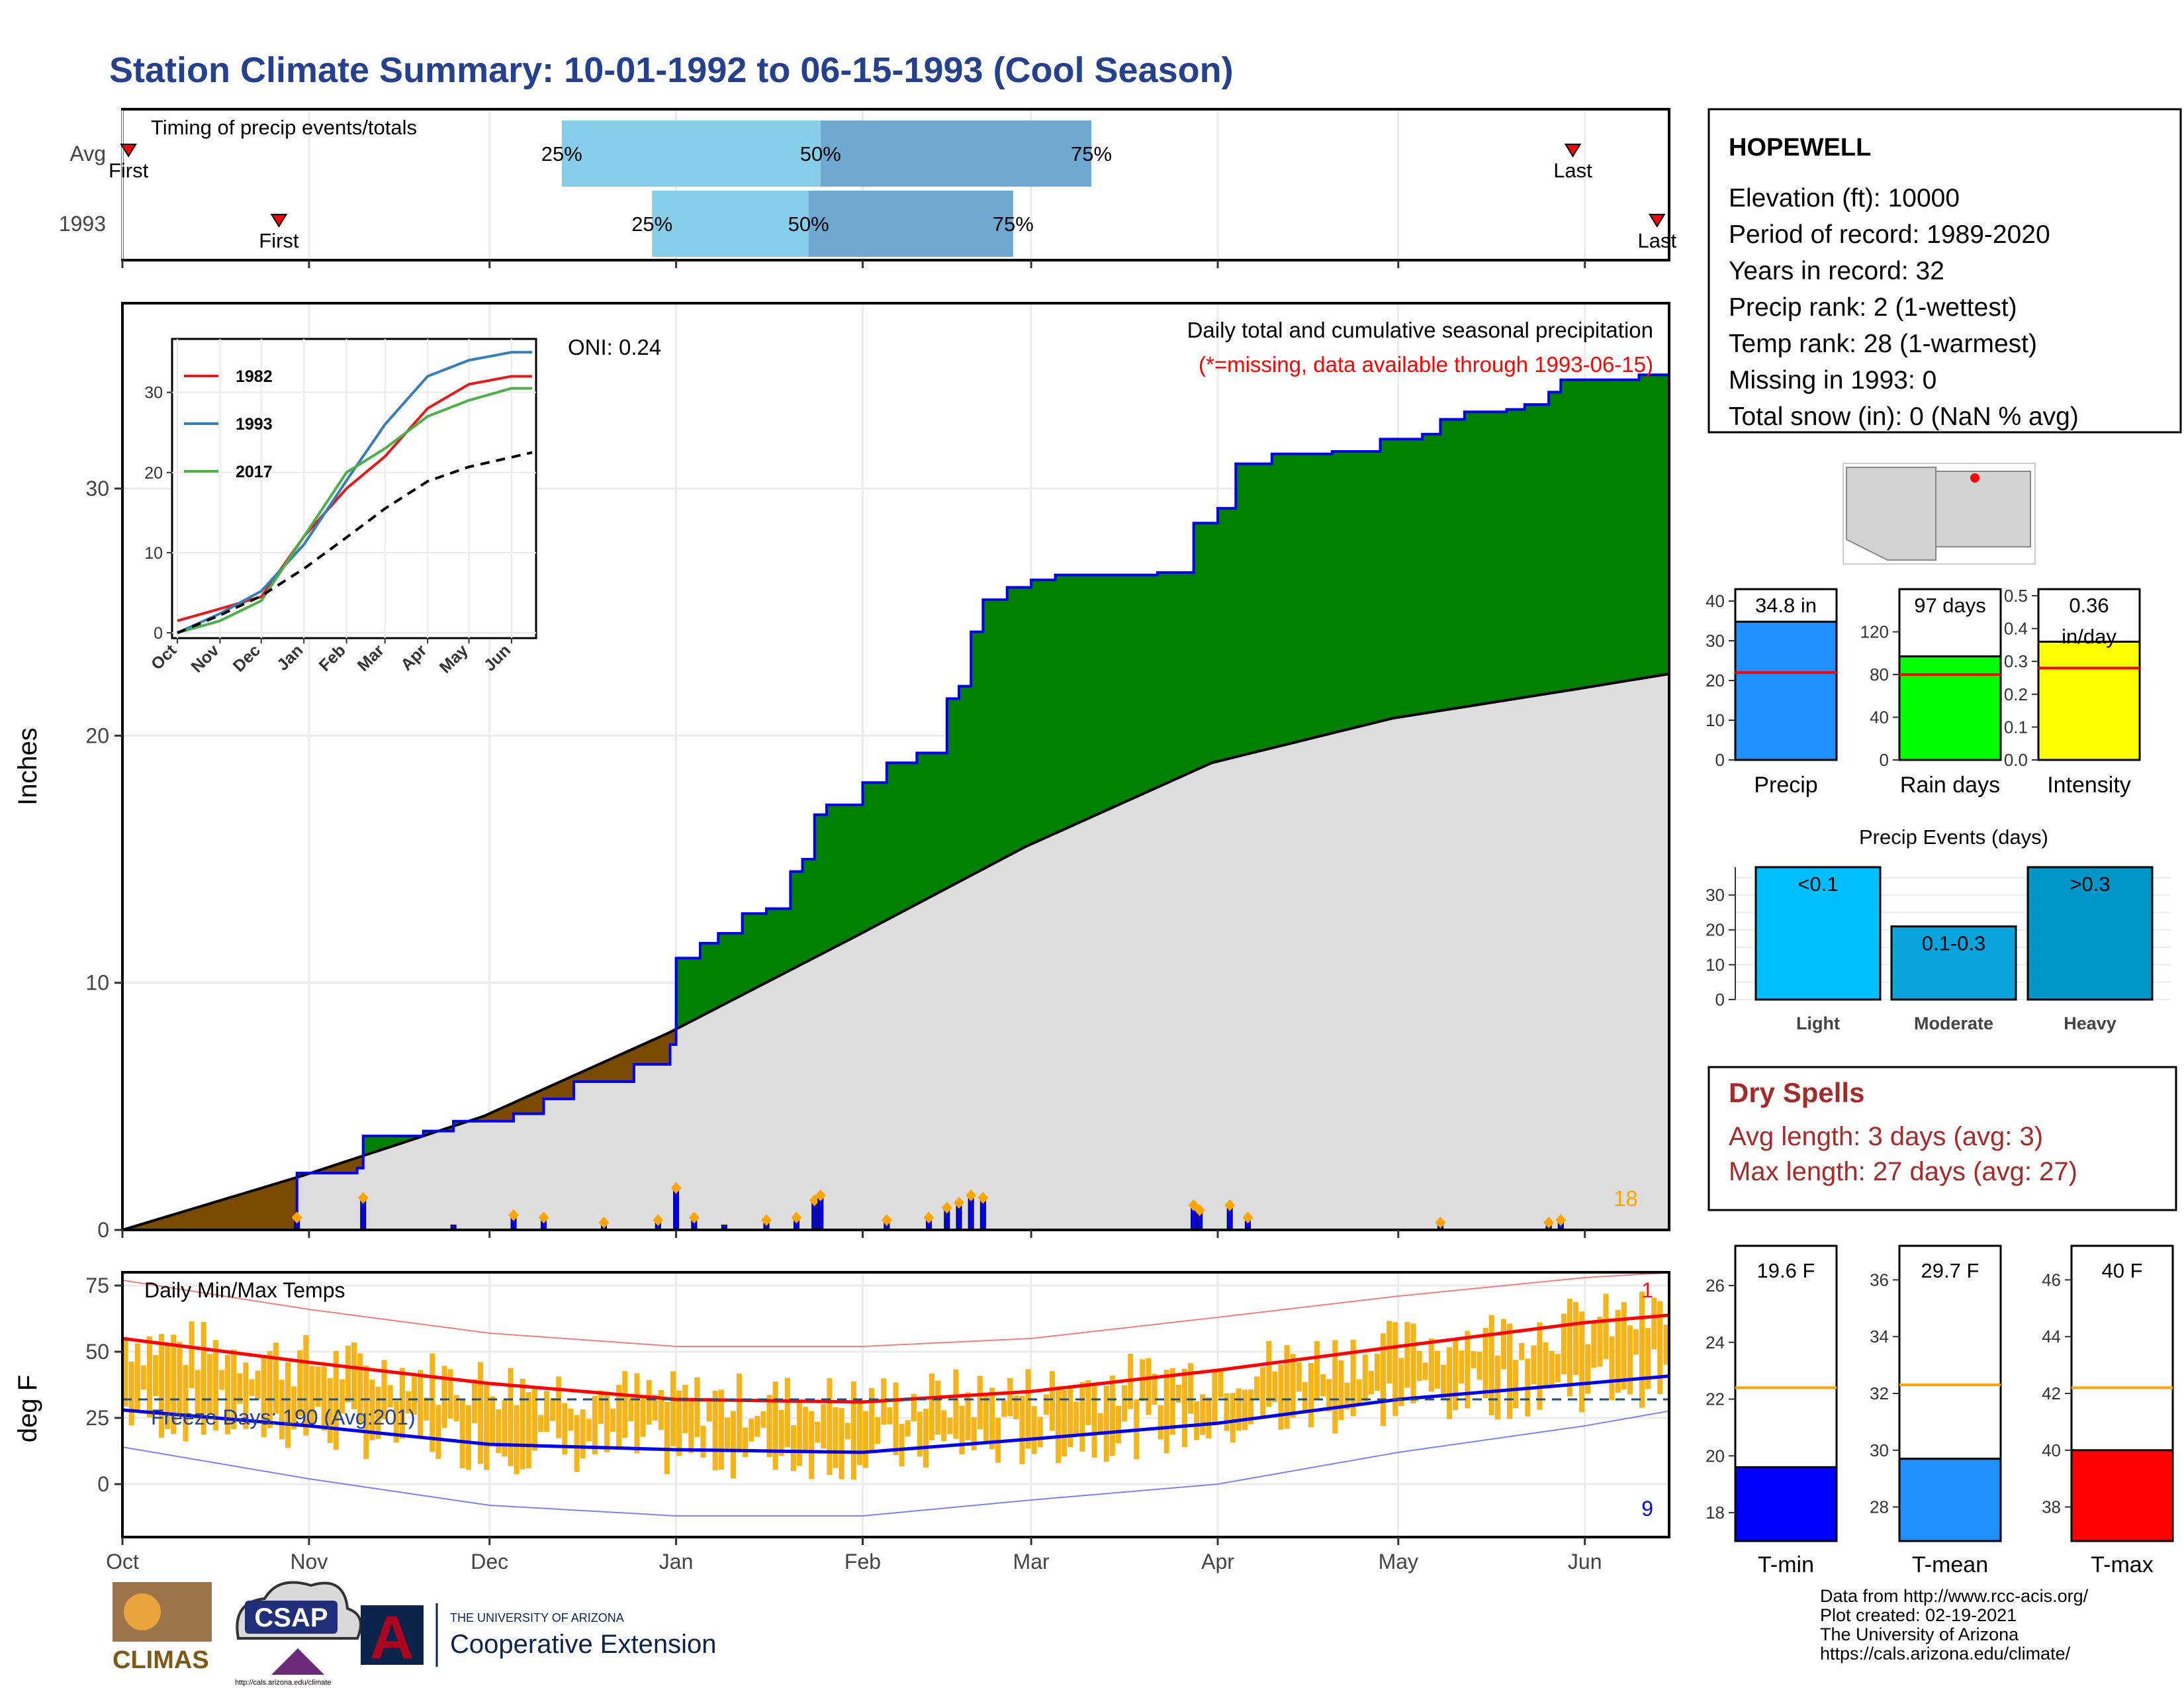 The width and height of the screenshot is (2184, 1688). Describe the element at coordinates (1954, 1596) in the screenshot. I see `footer-line-data: Data from http://www.rcc-acis.org/` at that location.